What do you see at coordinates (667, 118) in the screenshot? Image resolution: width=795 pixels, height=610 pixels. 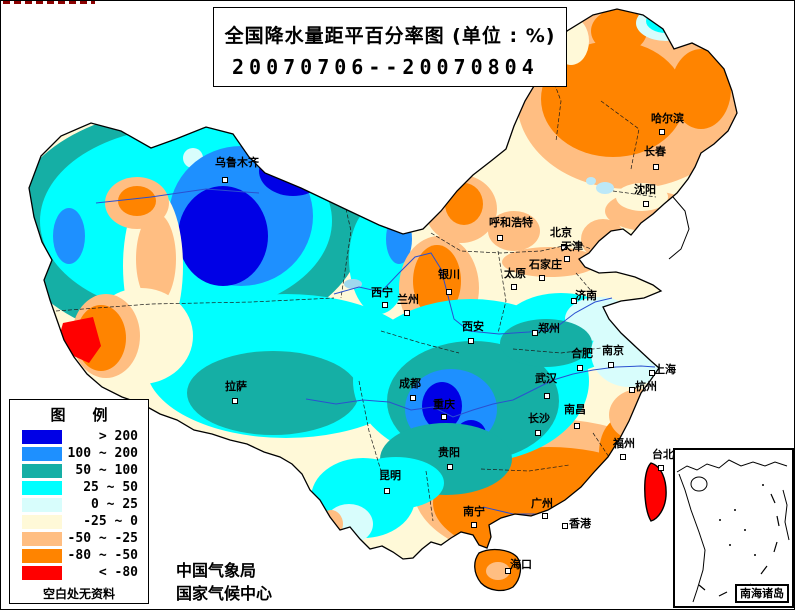 I see `city-label: 哈尔滨` at bounding box center [667, 118].